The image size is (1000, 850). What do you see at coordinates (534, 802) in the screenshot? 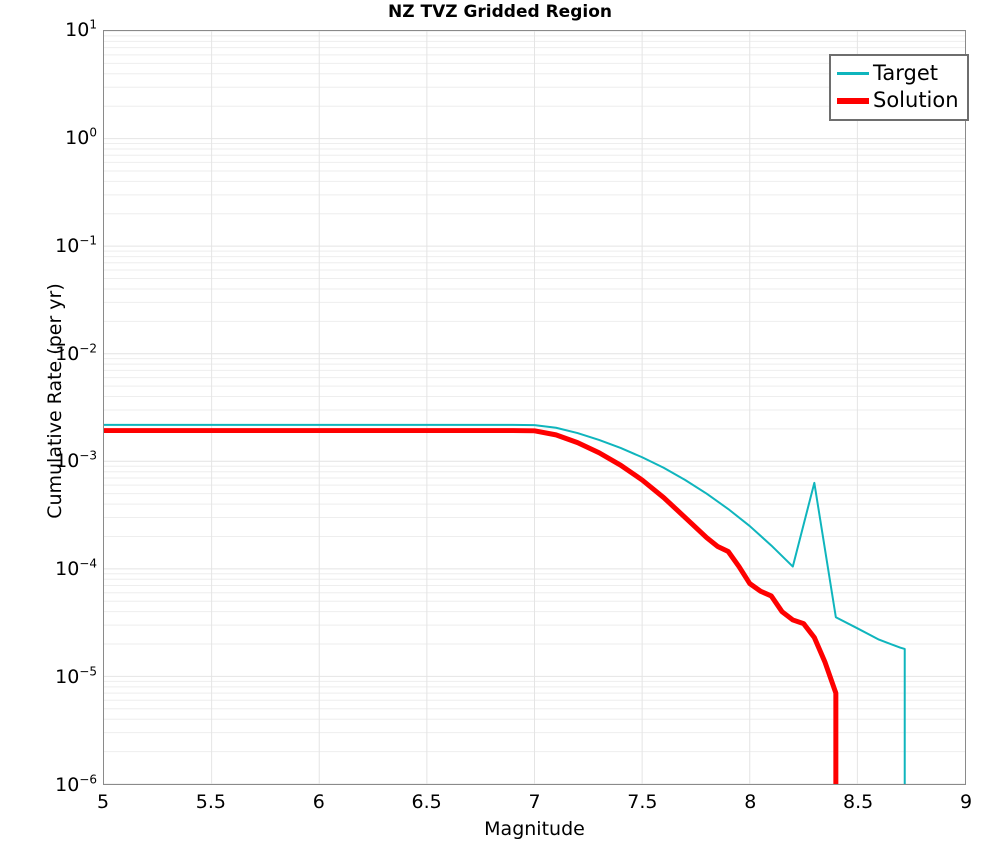
I see `x-tick-label: 7` at bounding box center [534, 802].